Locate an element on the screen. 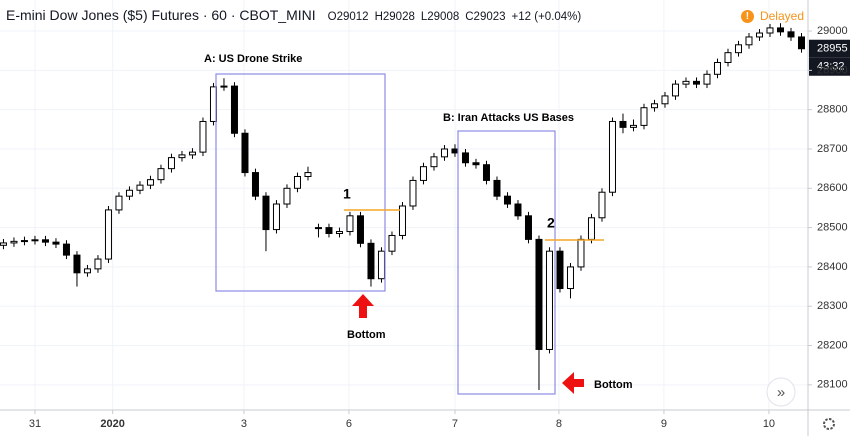 This screenshot has width=850, height=436. settings-icon is located at coordinates (829, 424).